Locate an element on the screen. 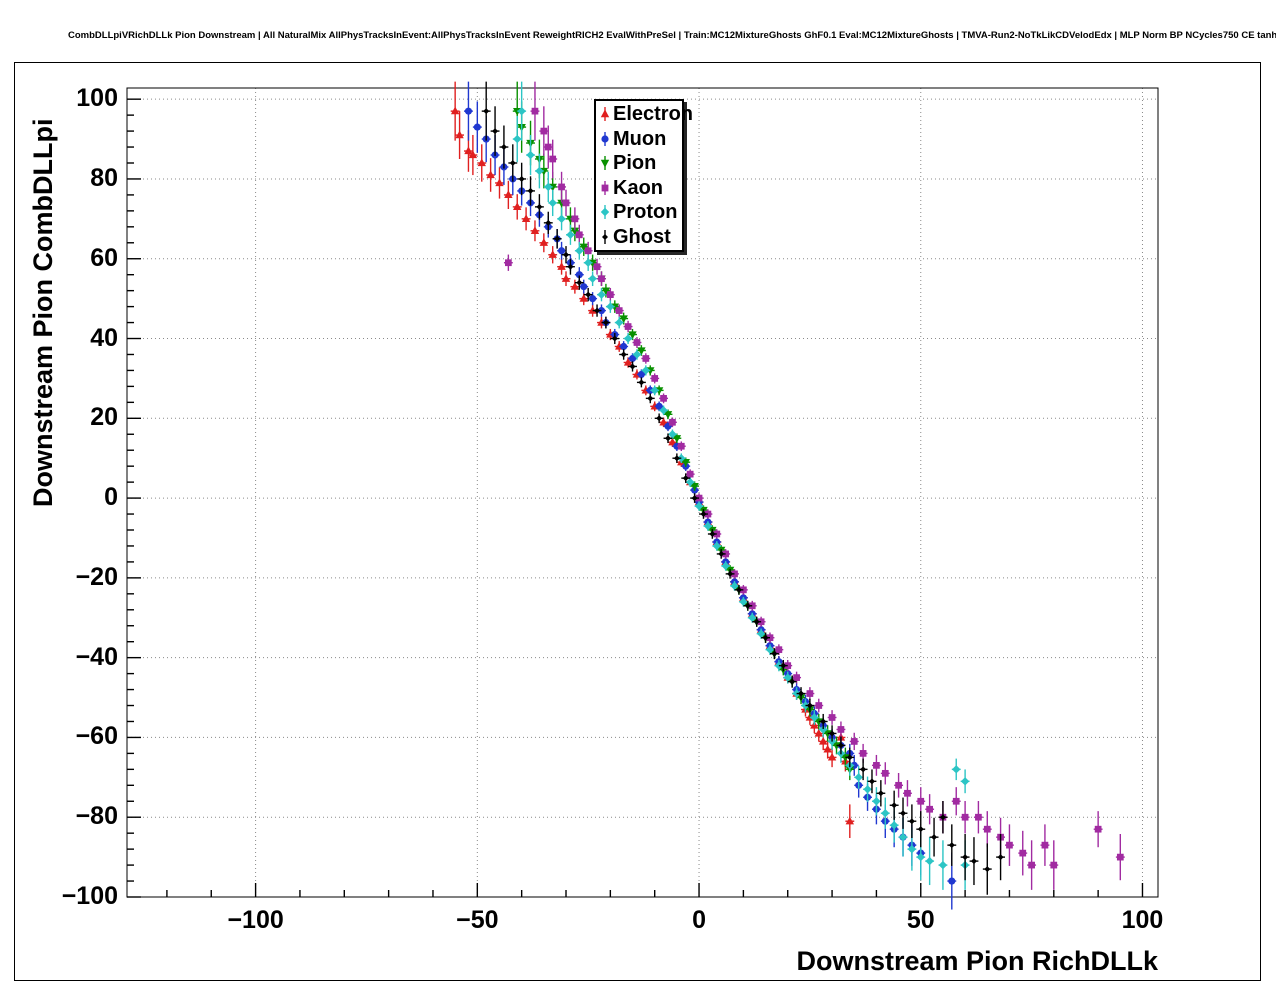 This screenshot has height=996, width=1276. legend-entry-electron: Electron is located at coordinates (644, 114).